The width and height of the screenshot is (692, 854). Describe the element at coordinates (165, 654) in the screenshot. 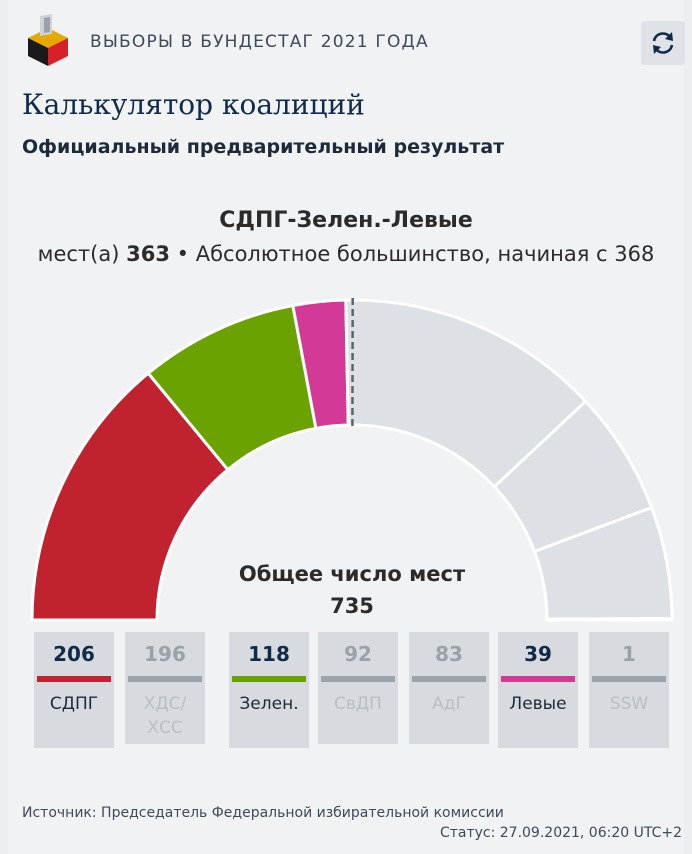

I see `party-seats: 196` at that location.